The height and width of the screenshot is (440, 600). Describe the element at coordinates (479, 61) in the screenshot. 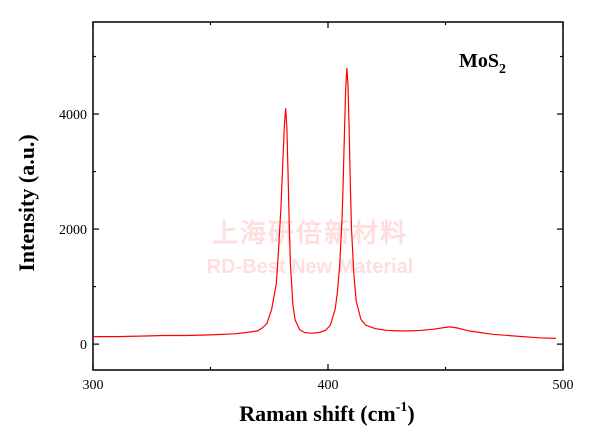

I see `annotation-text: MoS` at that location.